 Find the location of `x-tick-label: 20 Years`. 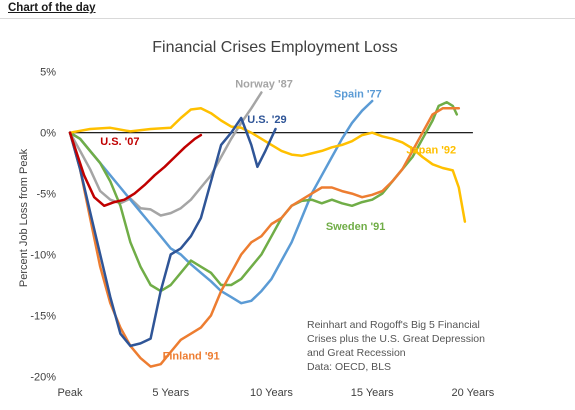

x-tick-label: 20 Years is located at coordinates (472, 393).